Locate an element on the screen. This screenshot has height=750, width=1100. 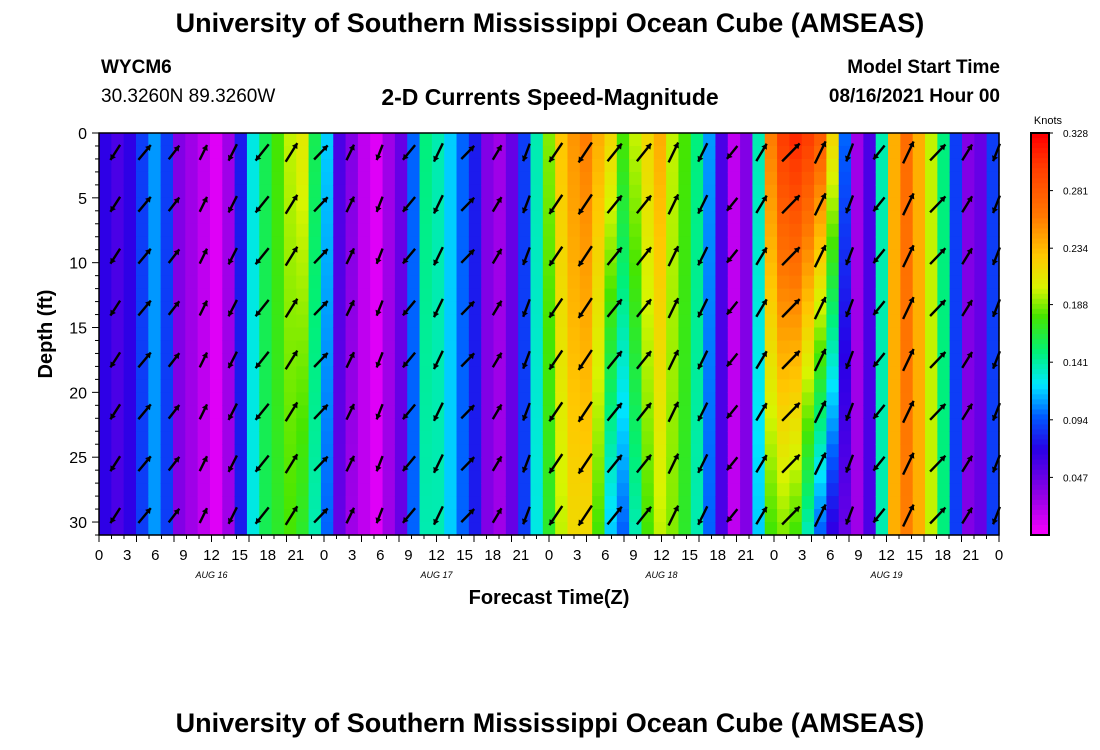
x-tick-label: 3 is located at coordinates (577, 555).